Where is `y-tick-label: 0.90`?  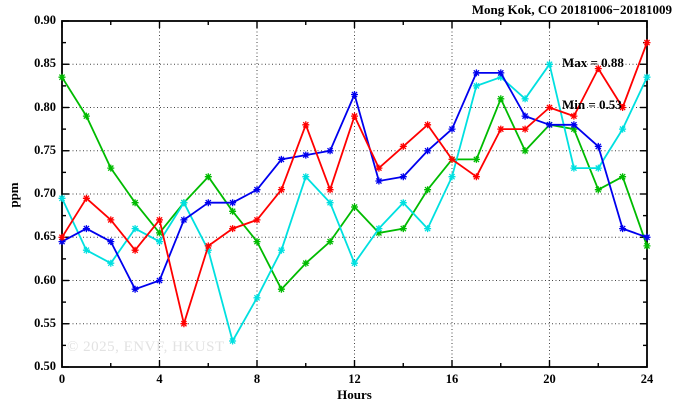 y-tick-label: 0.90 is located at coordinates (45, 20).